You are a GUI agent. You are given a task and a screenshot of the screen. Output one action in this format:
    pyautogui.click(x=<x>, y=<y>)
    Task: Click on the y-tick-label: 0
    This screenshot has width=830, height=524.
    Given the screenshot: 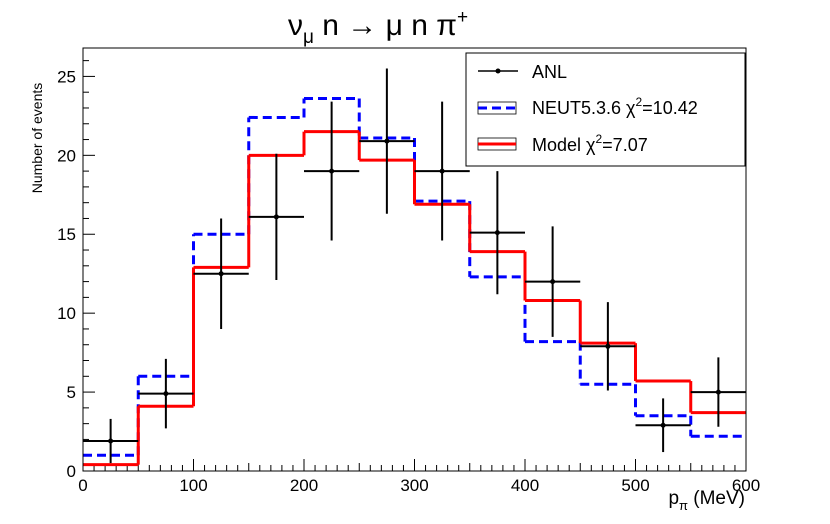 What is the action you would take?
    pyautogui.click(x=71, y=471)
    